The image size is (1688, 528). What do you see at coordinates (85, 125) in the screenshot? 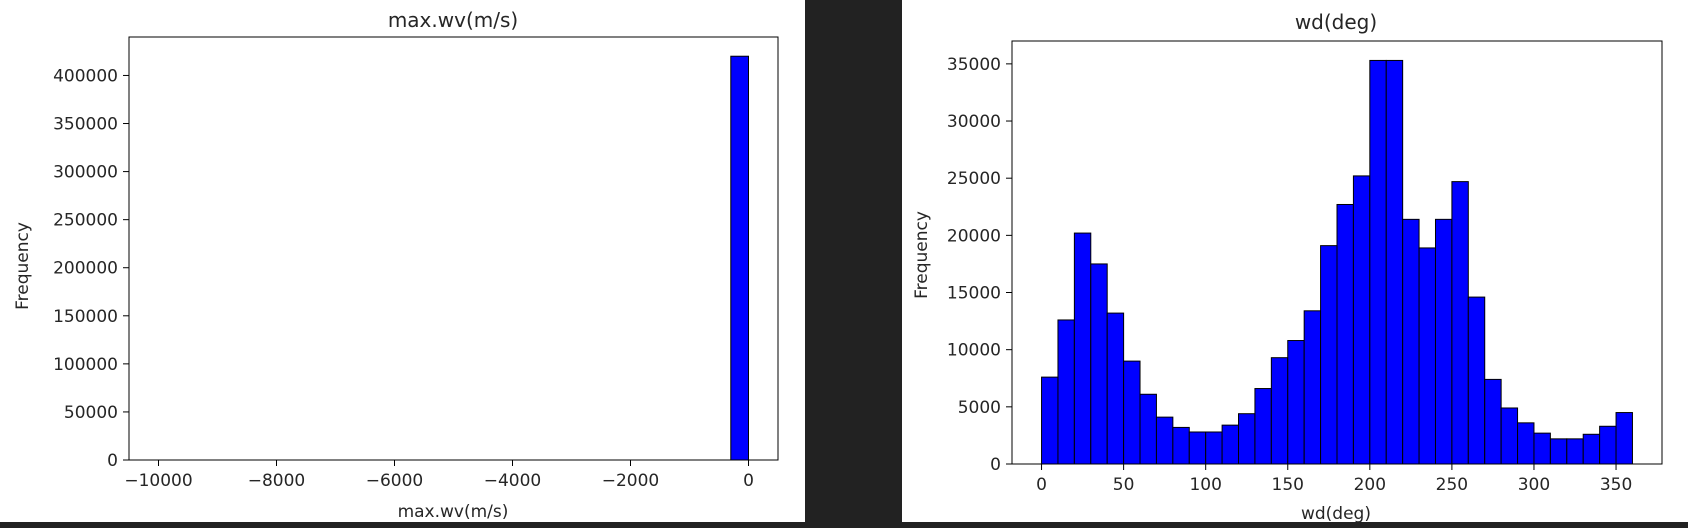
I see `y-tick-label: 350000` at bounding box center [85, 125].